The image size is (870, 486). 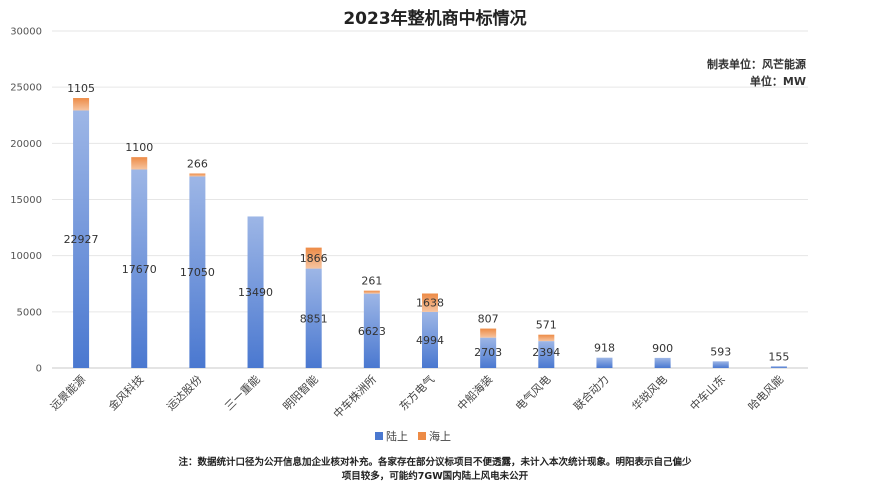 I want to click on data-label-onshore: 22927, so click(x=81, y=239).